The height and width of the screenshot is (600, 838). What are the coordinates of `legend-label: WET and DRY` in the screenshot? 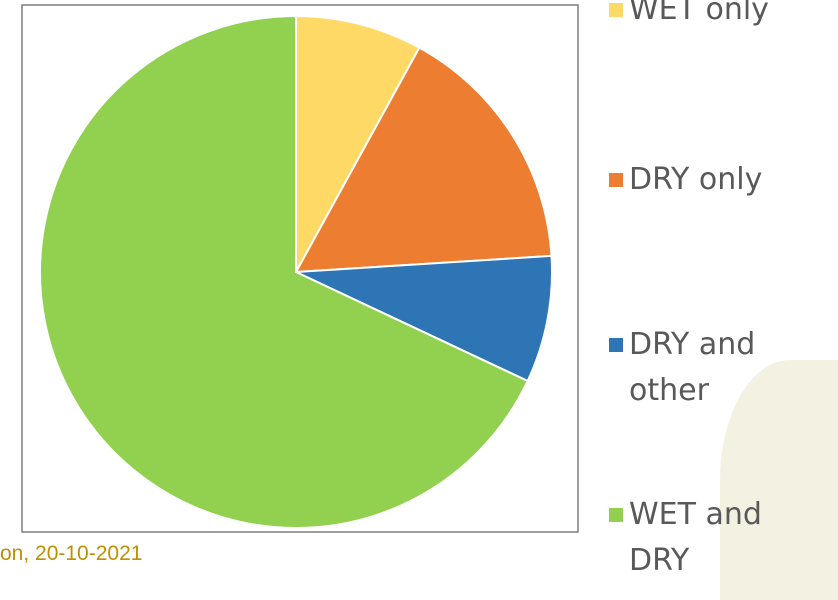 It's located at (695, 537).